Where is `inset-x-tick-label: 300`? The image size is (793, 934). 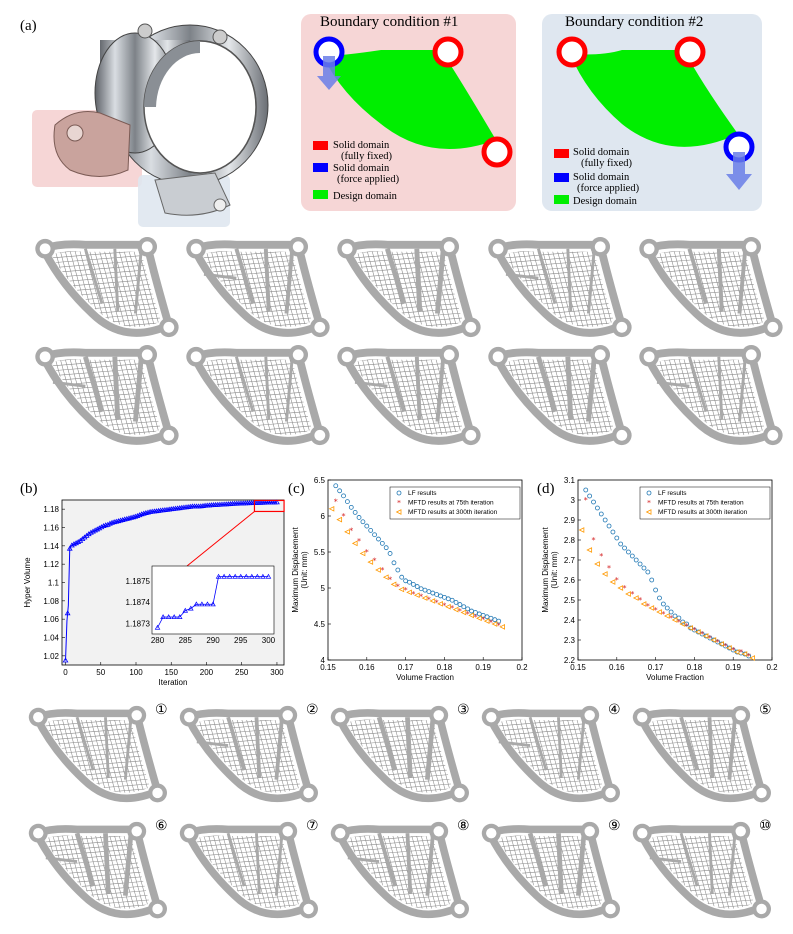
inset-x-tick-label: 300 is located at coordinates (269, 640).